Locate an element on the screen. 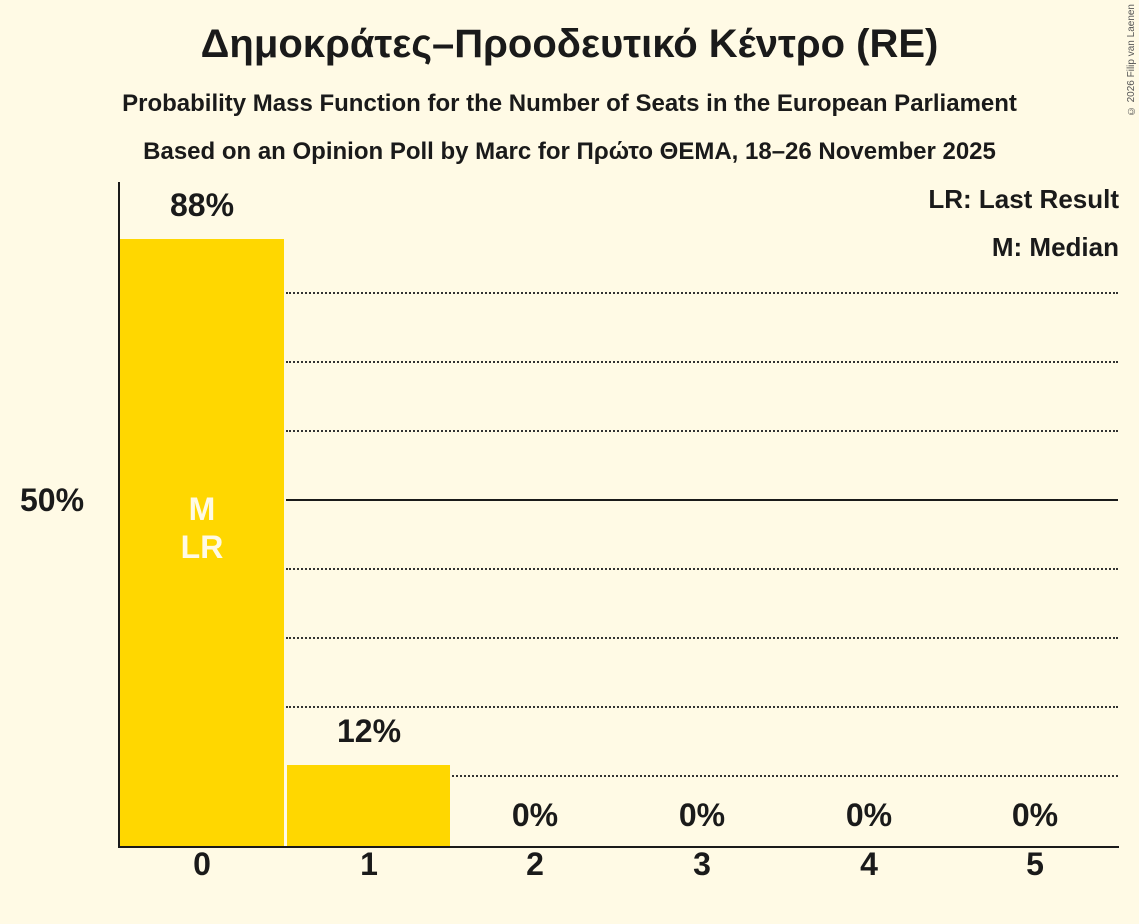 The width and height of the screenshot is (1139, 924). bar-label-0: 88% is located at coordinates (202, 205).